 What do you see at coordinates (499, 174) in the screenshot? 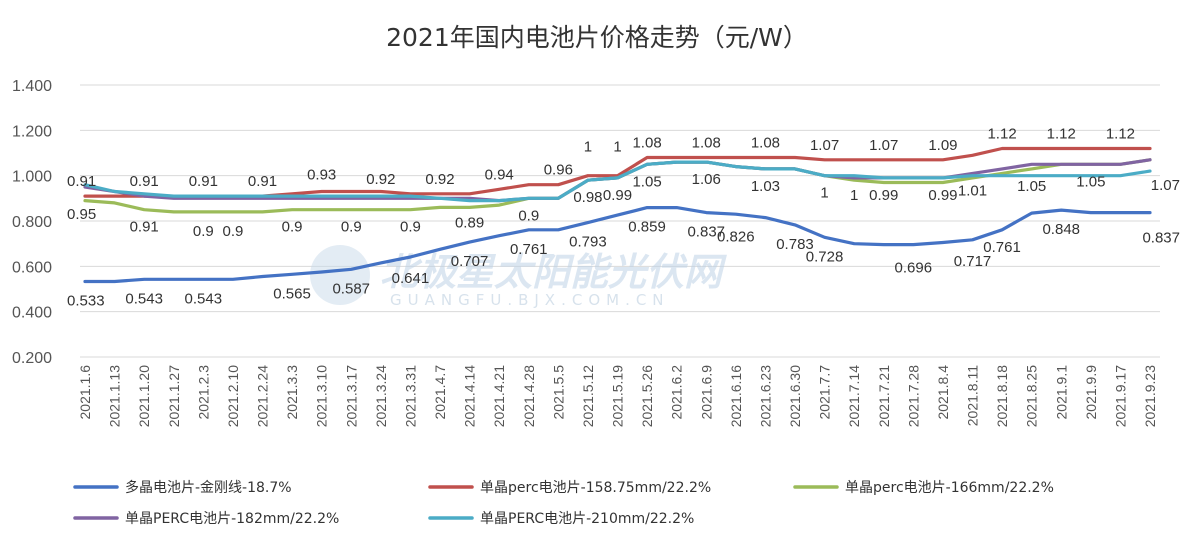
I see `data-label: 0.94` at bounding box center [499, 174].